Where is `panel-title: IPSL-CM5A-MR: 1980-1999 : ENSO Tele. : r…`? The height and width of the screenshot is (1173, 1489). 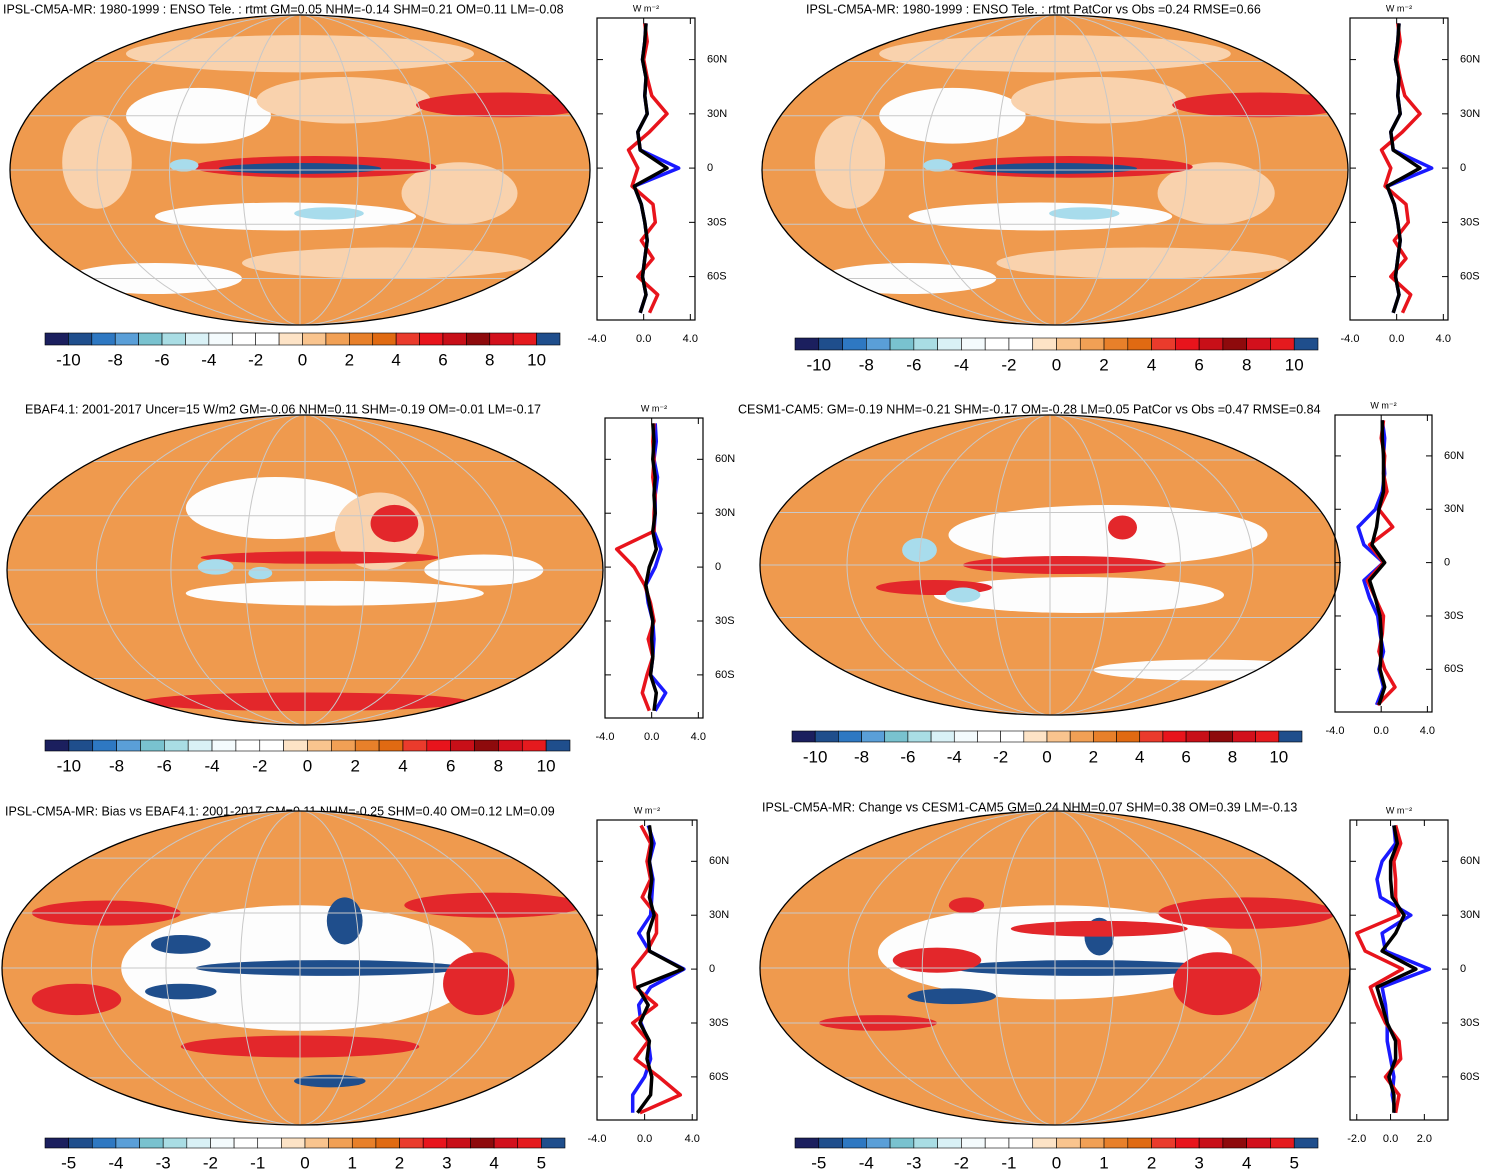 panel-title: IPSL-CM5A-MR: 1980-1999 : ENSO Tele. : r… is located at coordinates (1033, 9).